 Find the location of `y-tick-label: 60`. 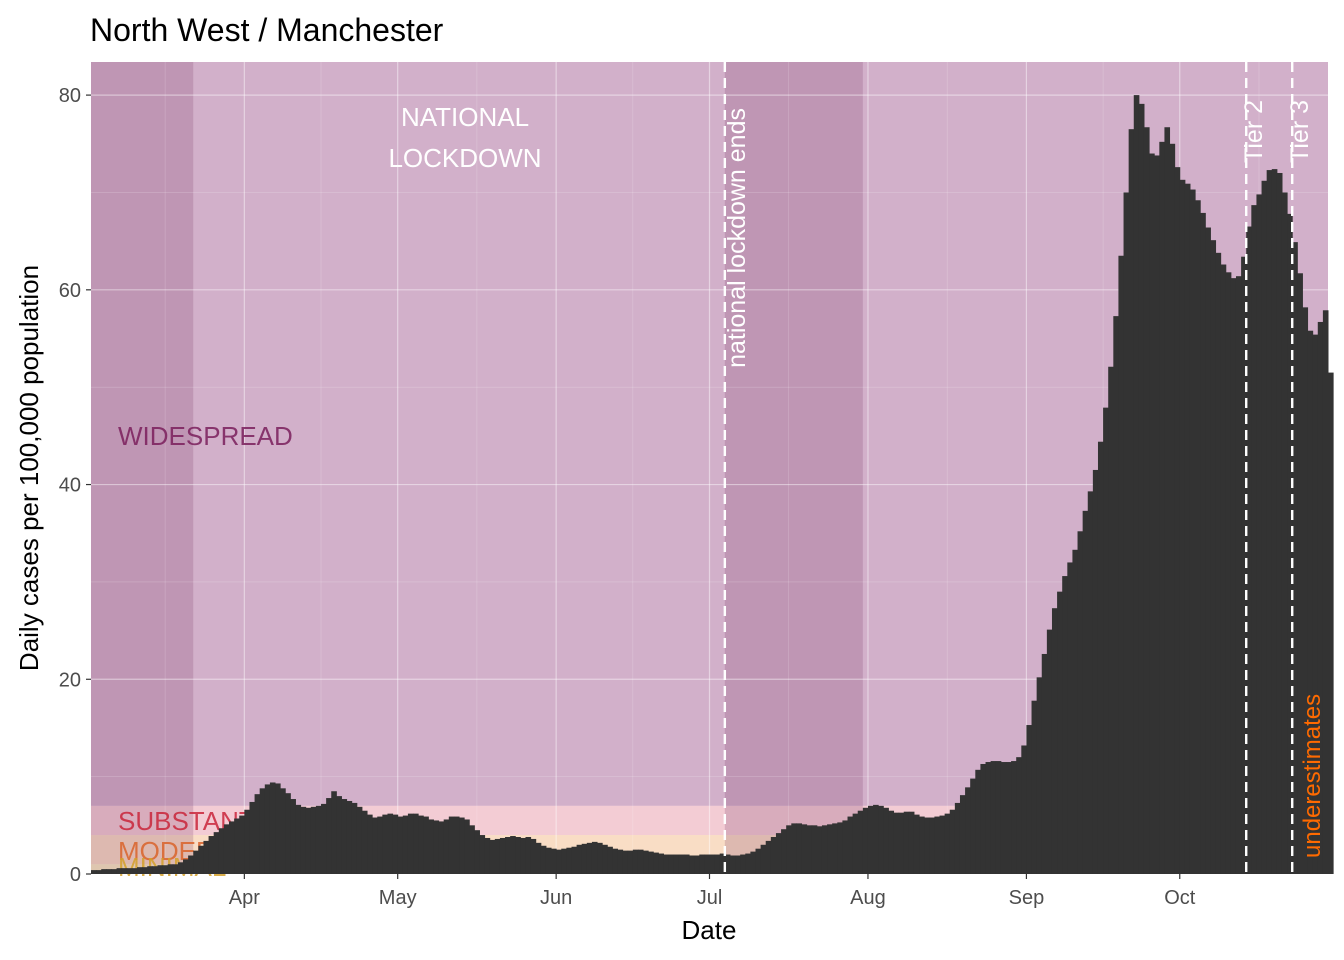

y-tick-label: 60 is located at coordinates (70, 291).